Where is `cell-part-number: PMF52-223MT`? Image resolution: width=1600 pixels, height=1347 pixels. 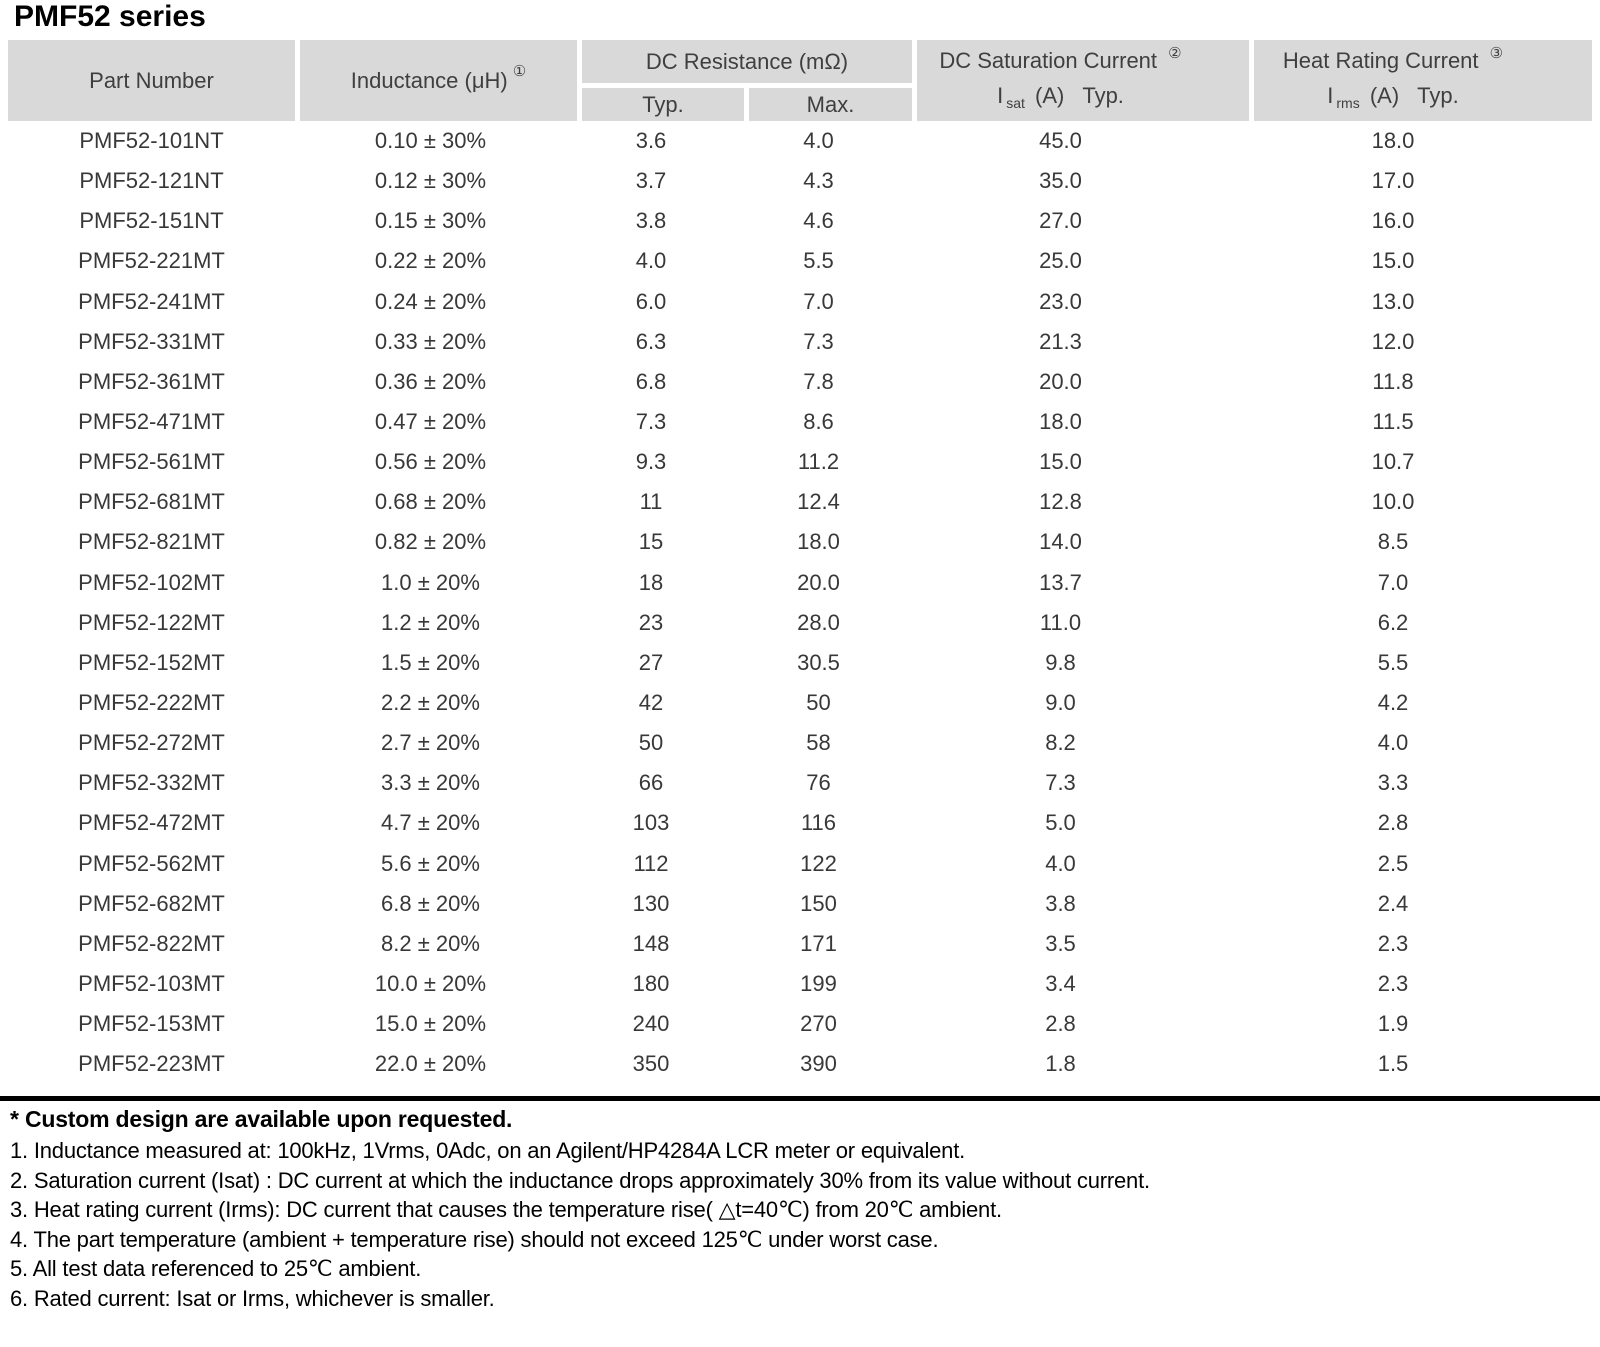
cell-part-number: PMF52-223MT is located at coordinates (151, 1064).